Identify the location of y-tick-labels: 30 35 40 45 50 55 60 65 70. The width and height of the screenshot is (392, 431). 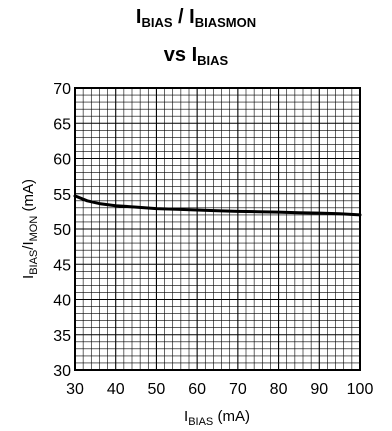
(62, 230).